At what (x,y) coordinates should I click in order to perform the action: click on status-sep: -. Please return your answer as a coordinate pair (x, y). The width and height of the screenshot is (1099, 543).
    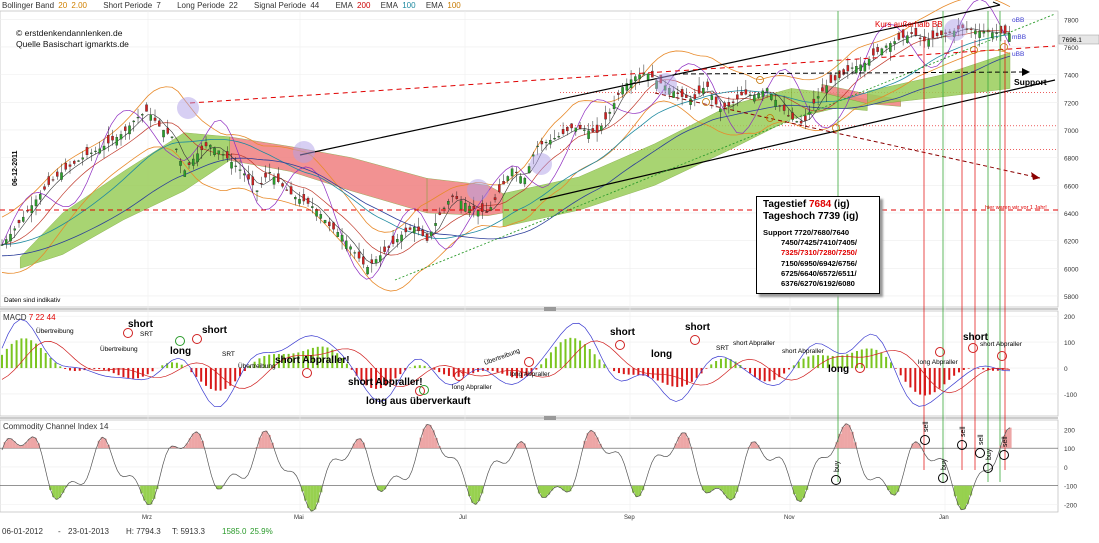
    Looking at the image, I should click on (59, 531).